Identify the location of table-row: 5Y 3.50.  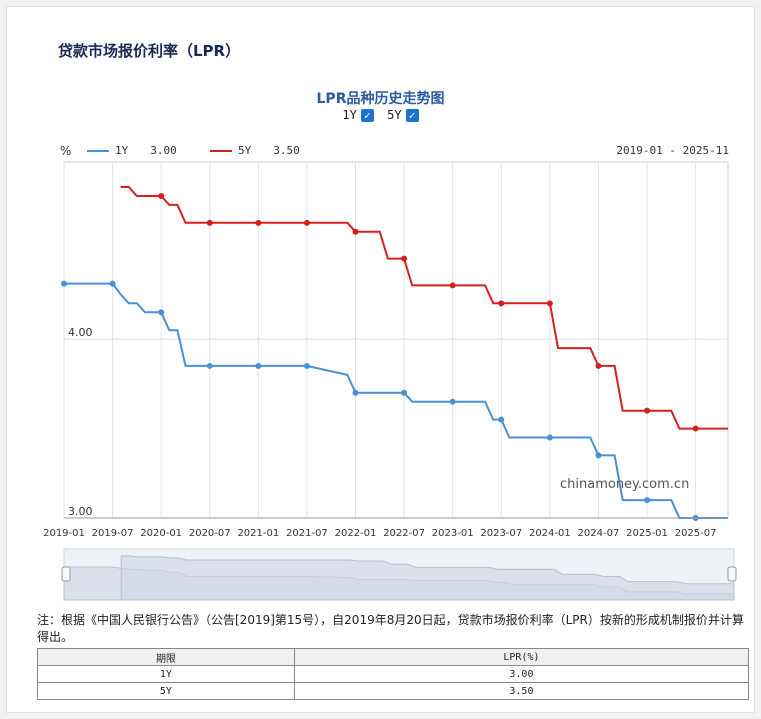
(393, 691).